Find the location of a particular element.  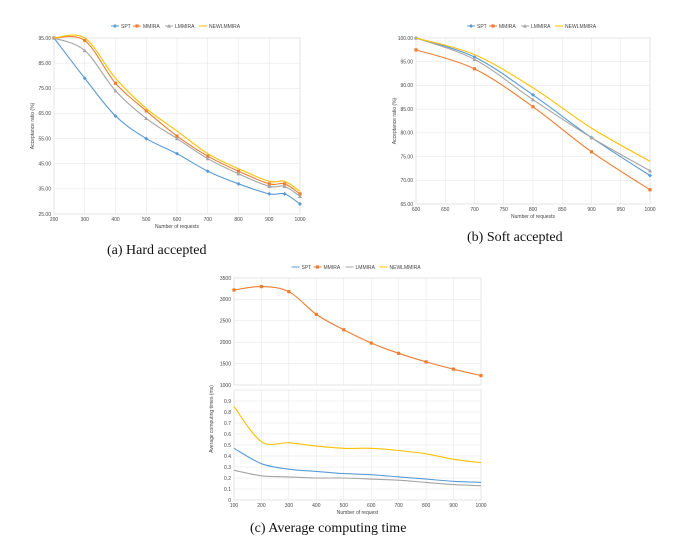

hard-legend-label-spt: SPT is located at coordinates (126, 27).